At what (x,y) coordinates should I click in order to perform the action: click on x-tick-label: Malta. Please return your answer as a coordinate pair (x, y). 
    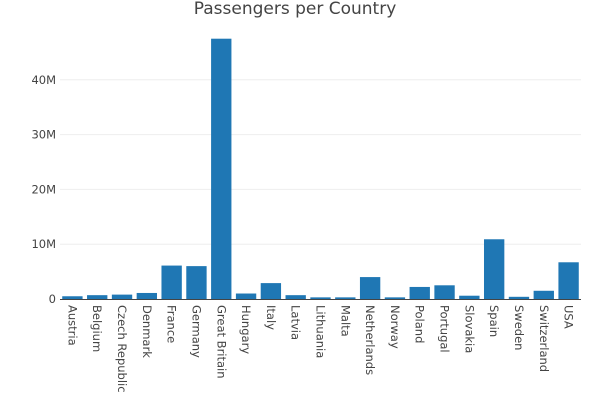
    Looking at the image, I should click on (345, 321).